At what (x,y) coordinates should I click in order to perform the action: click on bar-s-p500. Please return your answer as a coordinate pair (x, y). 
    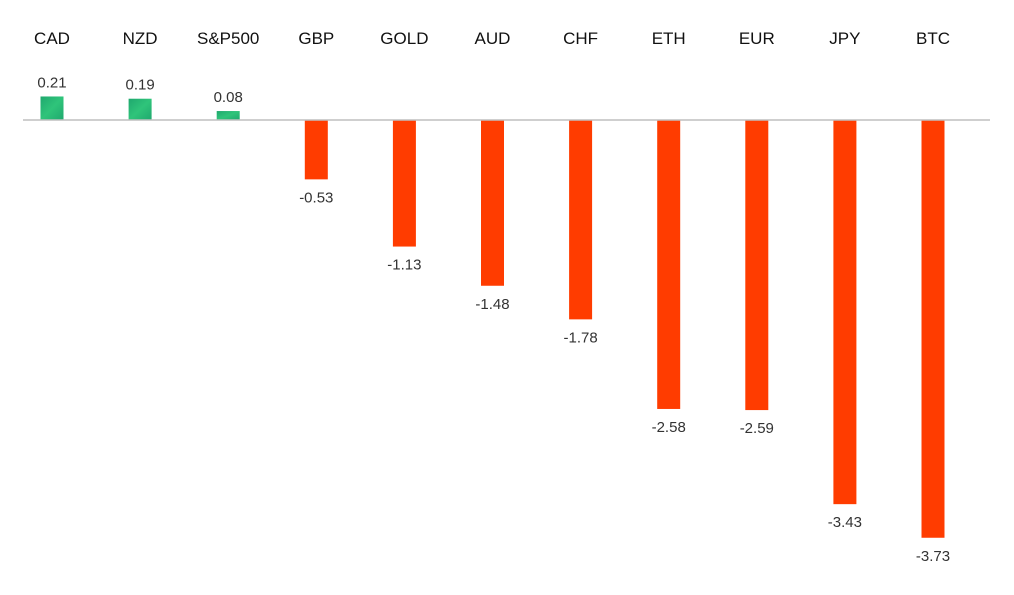
    Looking at the image, I should click on (228, 115).